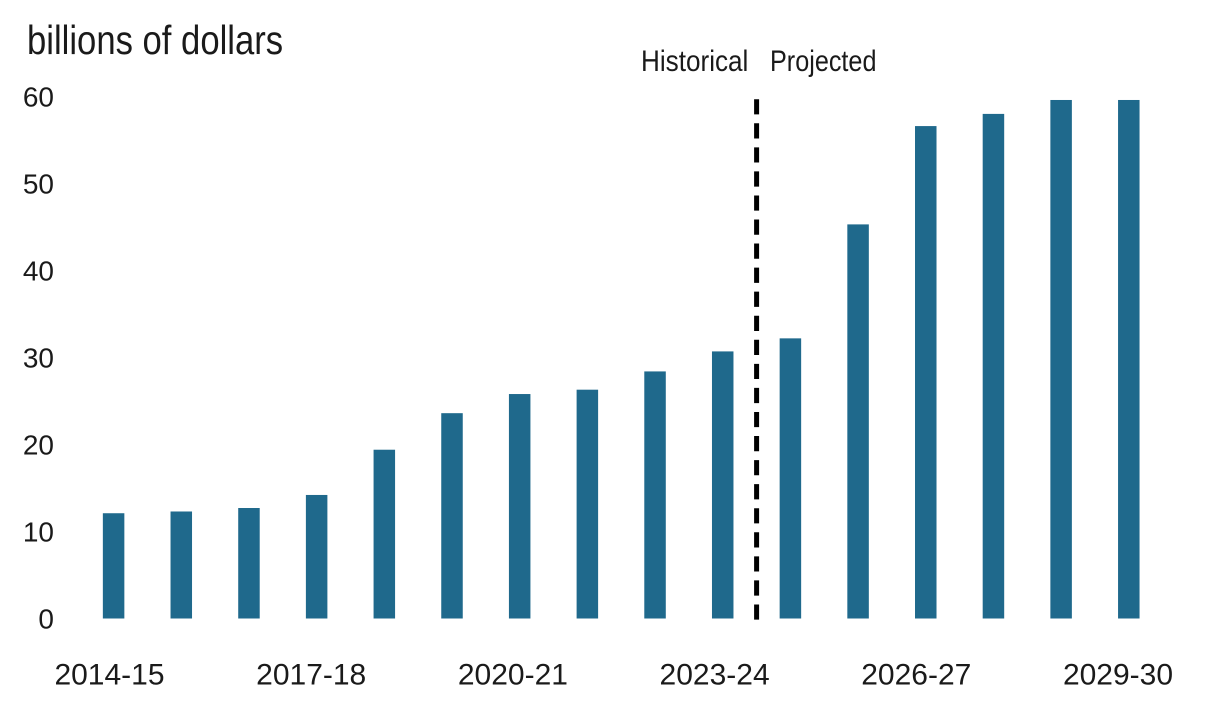  I want to click on x-tick-label-2020-21: 2020-21, so click(513, 675).